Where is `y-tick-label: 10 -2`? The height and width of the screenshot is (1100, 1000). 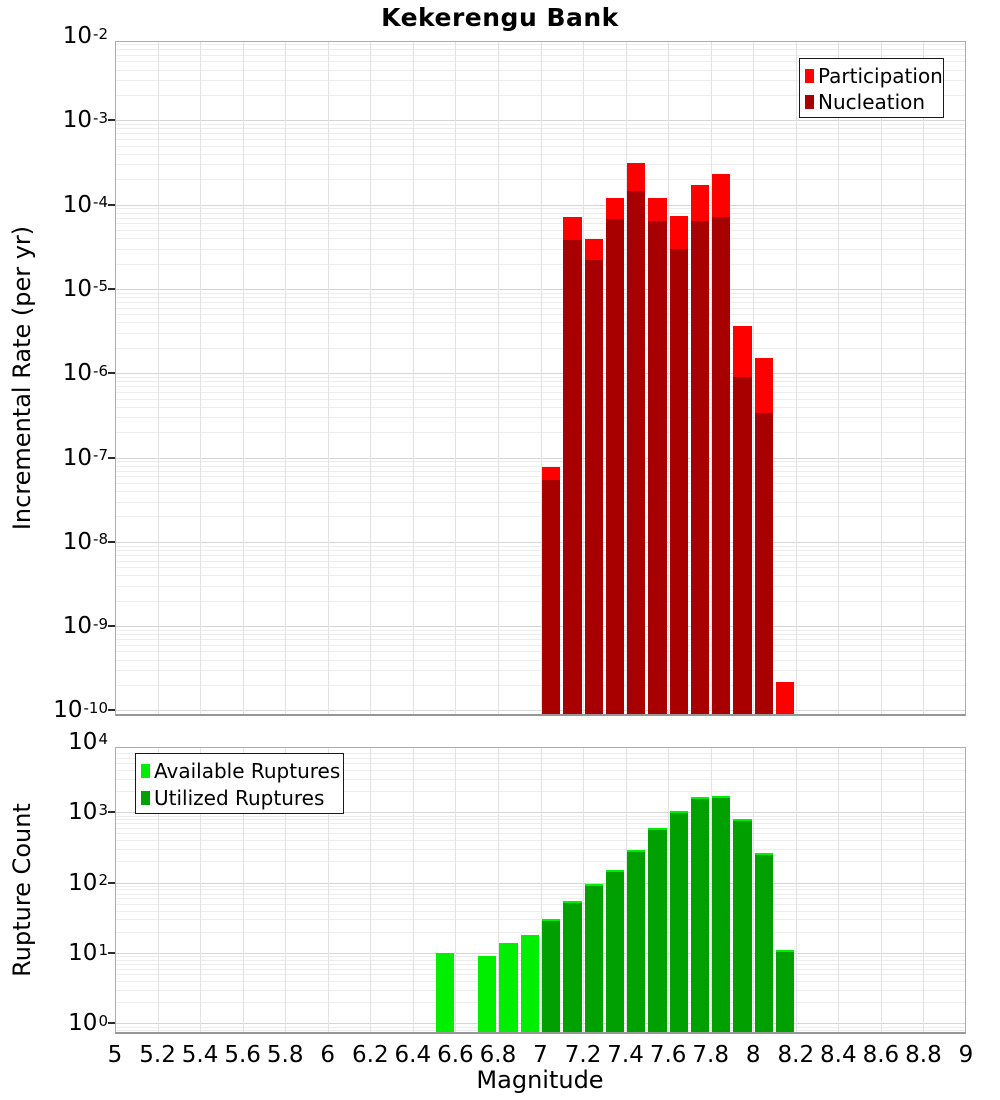 y-tick-label: 10 -2 is located at coordinates (85, 36).